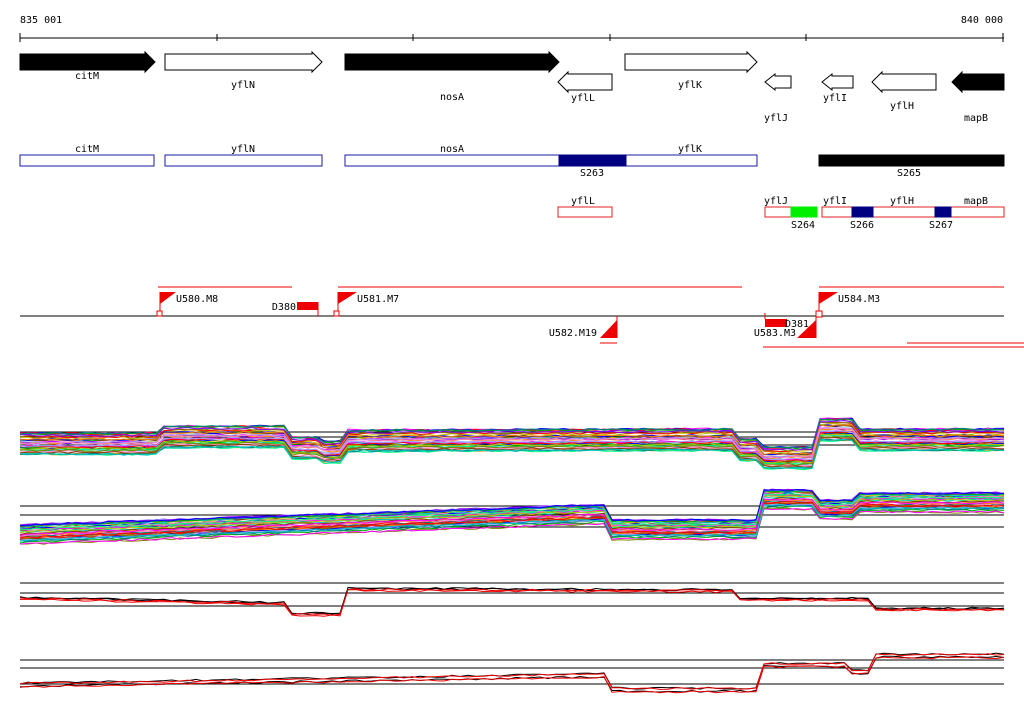  Describe the element at coordinates (913, 212) in the screenshot. I see `operon-box-yflI-mapB` at that location.